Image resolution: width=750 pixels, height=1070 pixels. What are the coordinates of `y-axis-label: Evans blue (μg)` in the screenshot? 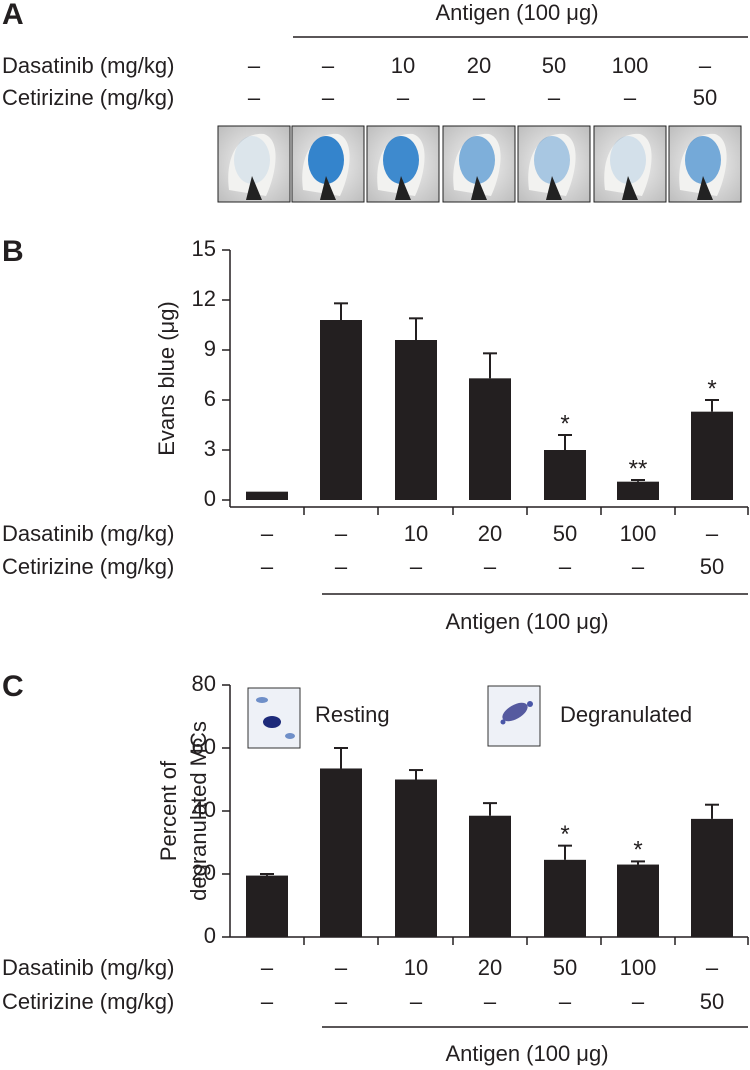 It's located at (166, 378).